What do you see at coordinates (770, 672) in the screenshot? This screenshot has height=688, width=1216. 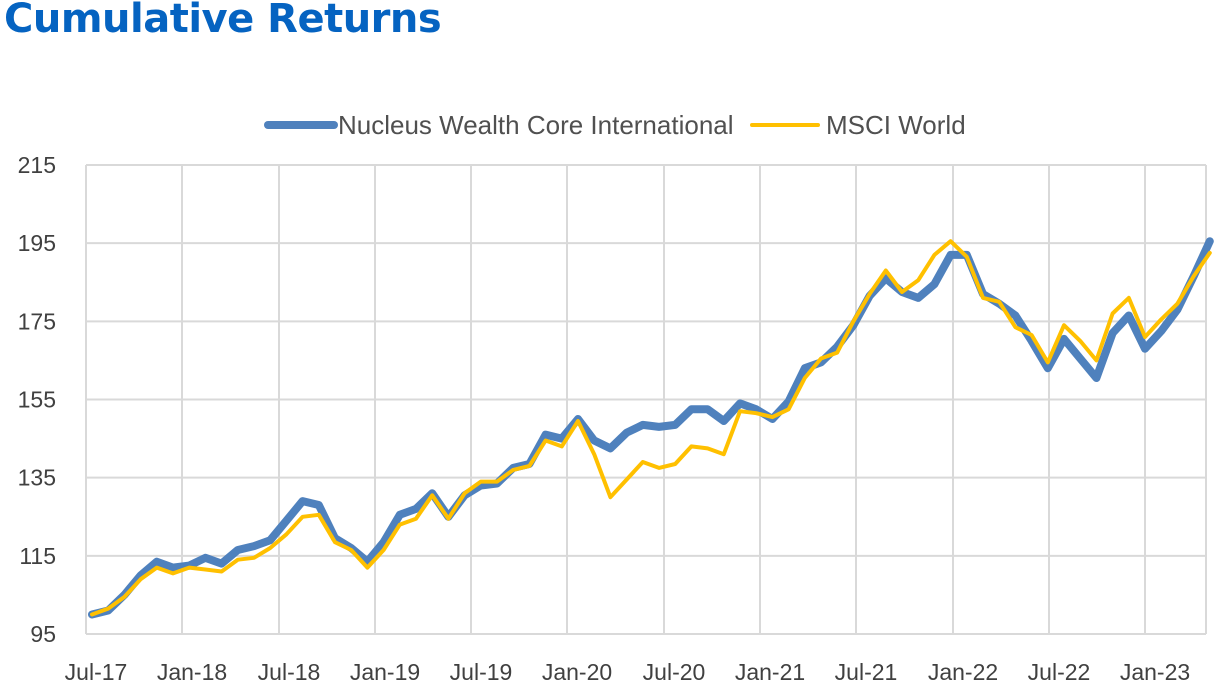 I see `x-tick-label: Jan-21` at bounding box center [770, 672].